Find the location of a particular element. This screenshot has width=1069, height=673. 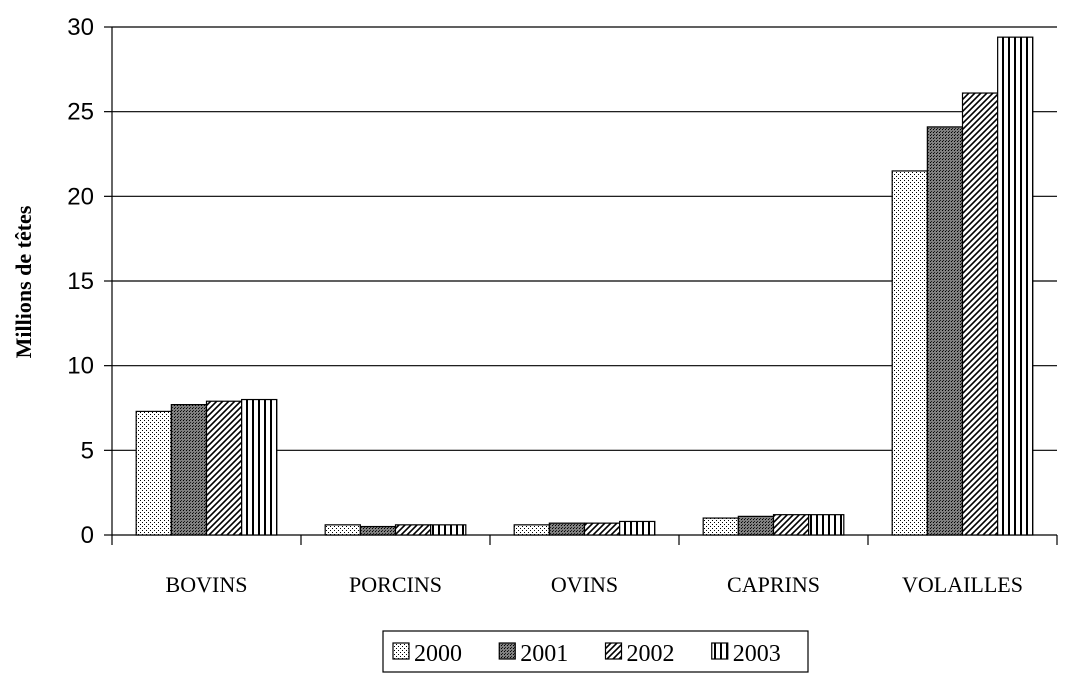

bar-2002-ovins is located at coordinates (602, 529).